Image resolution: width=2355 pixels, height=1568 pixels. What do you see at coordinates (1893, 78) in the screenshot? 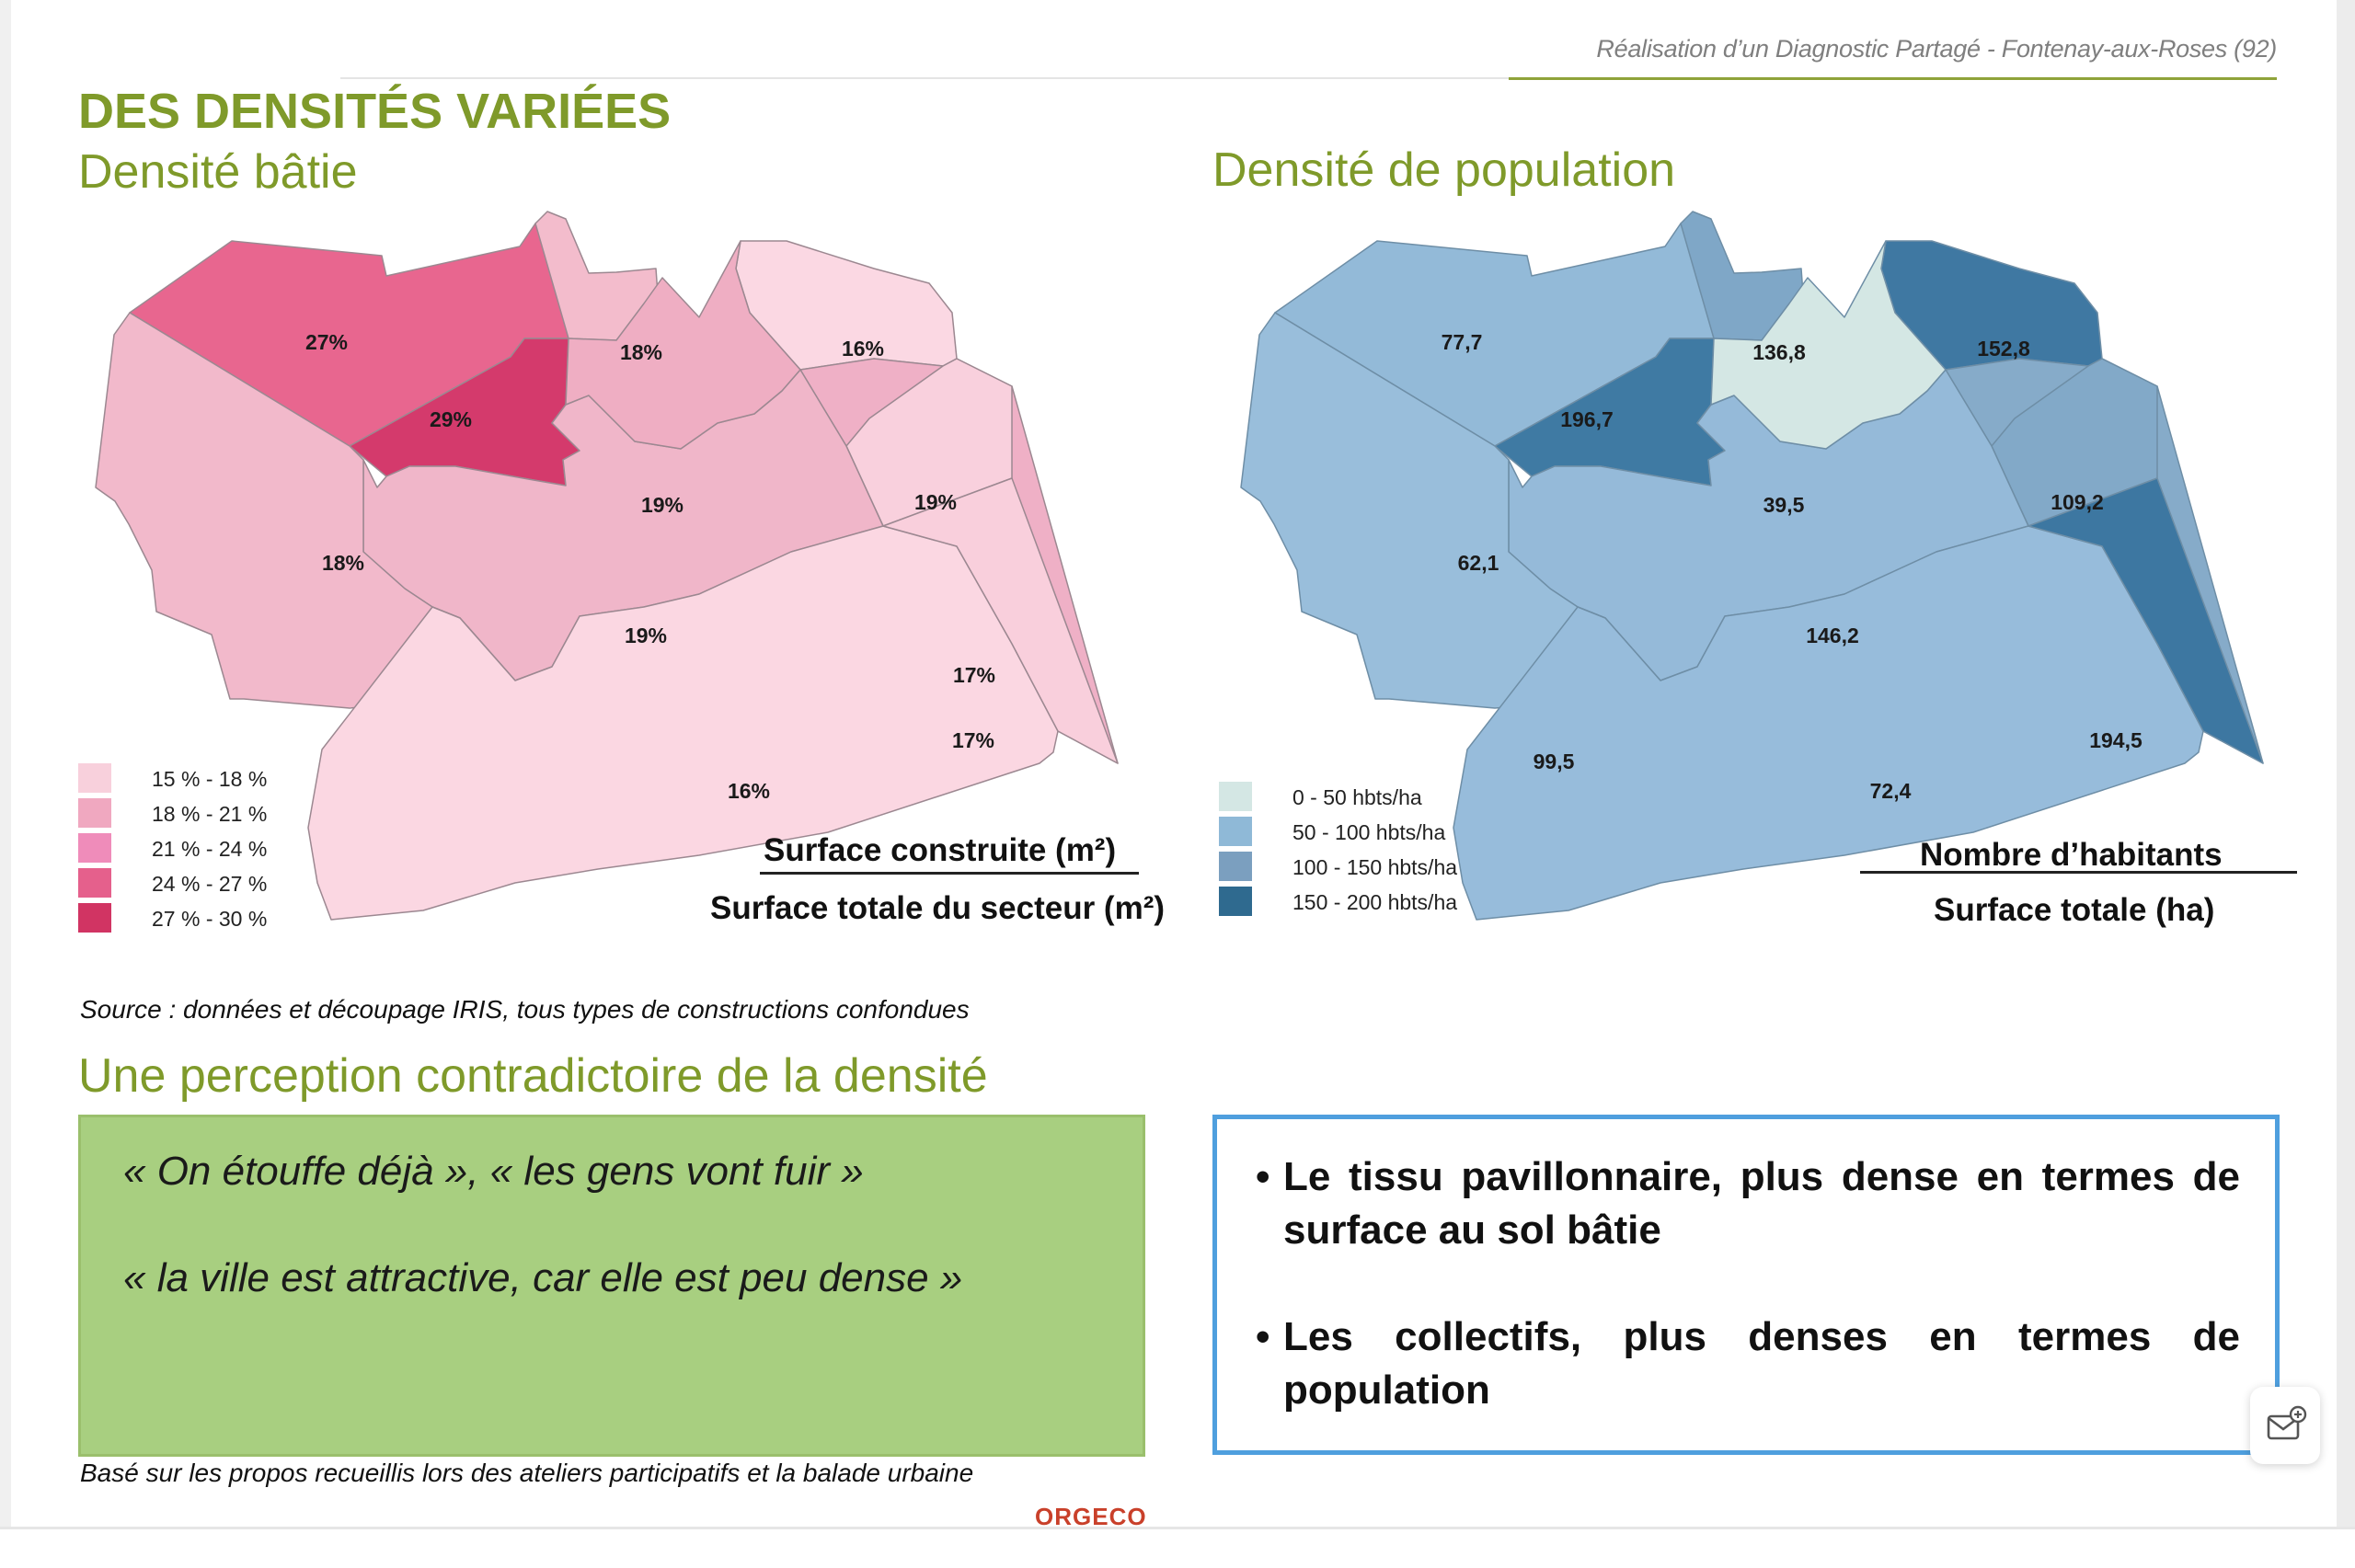
I see `header-accent-rule` at bounding box center [1893, 78].